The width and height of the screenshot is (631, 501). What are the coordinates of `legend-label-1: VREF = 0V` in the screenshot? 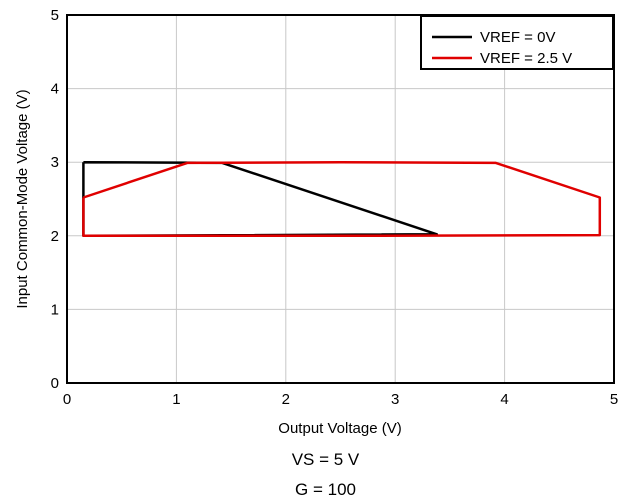 It's located at (517, 37).